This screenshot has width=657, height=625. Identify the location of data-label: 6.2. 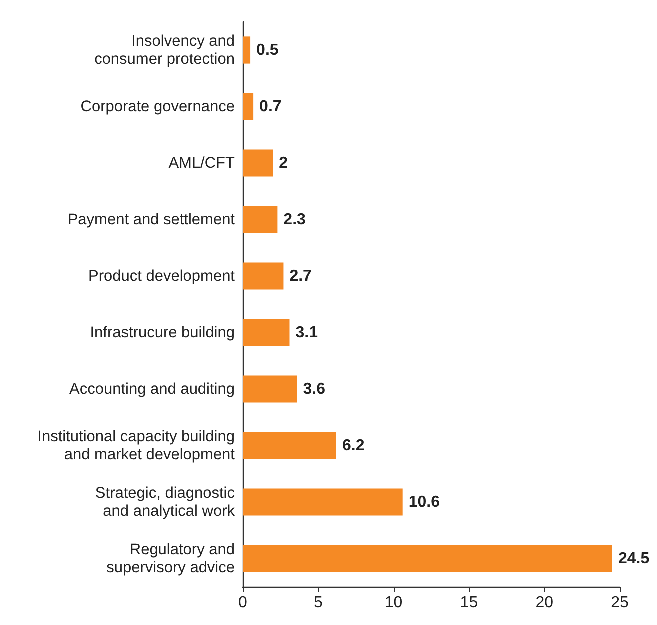
(353, 445).